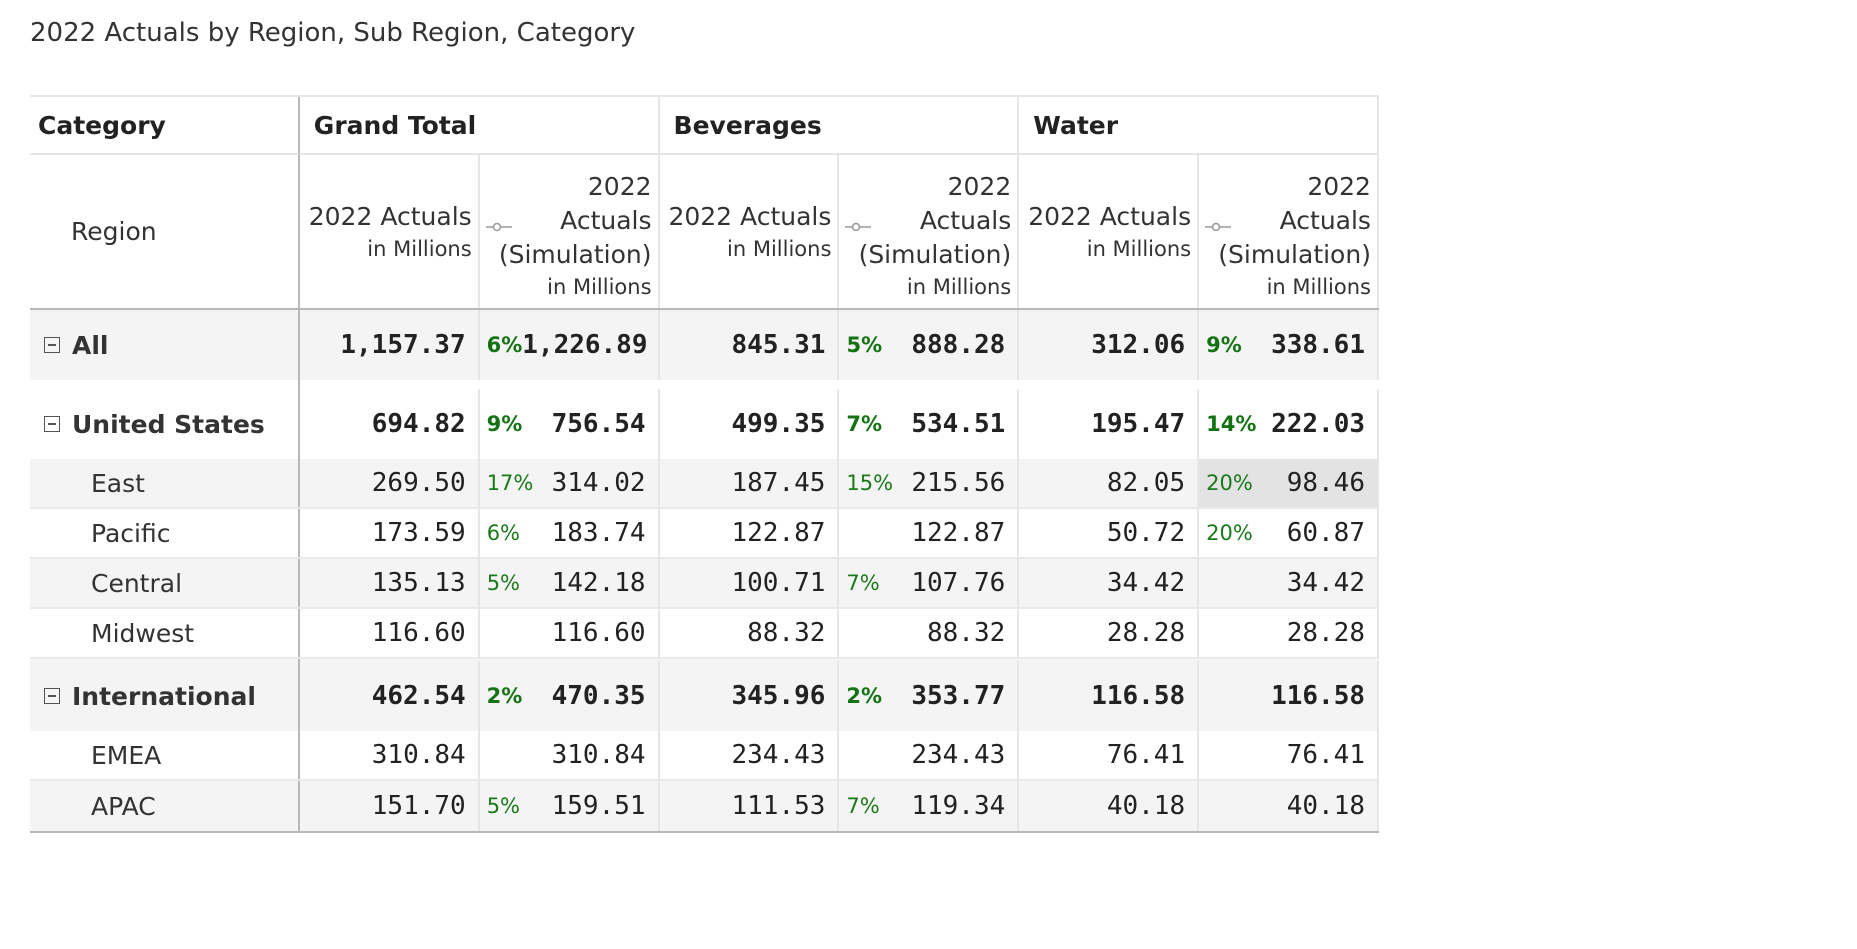  Describe the element at coordinates (750, 424) in the screenshot. I see `actual-cell: 499.35` at that location.